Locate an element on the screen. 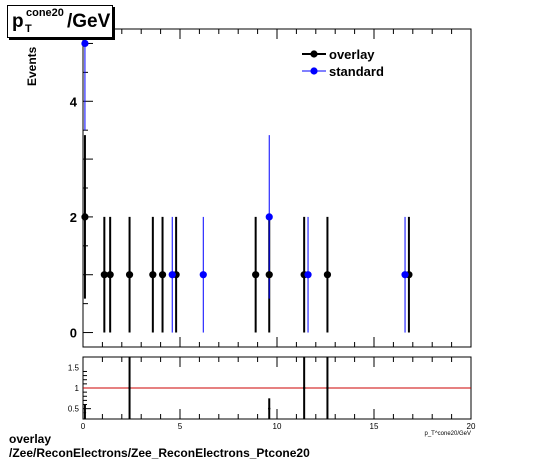 The height and width of the screenshot is (462, 546). legend-label-overlay: overlay is located at coordinates (352, 54).